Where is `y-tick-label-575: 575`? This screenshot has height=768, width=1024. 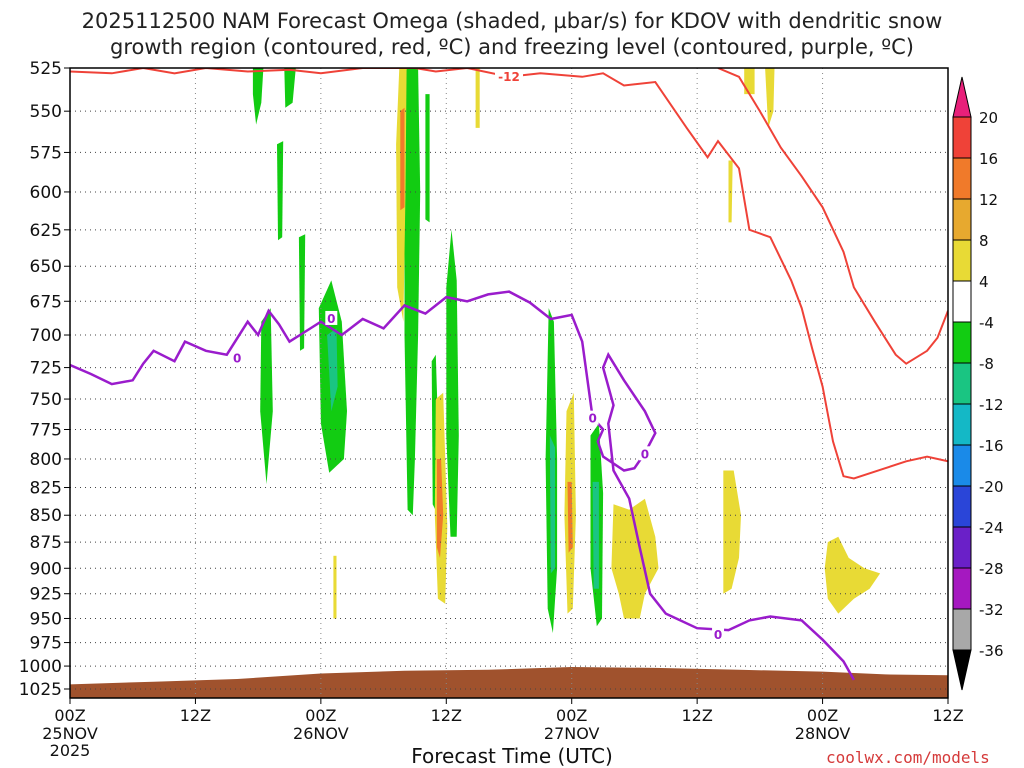
y-tick-label-575: 575 is located at coordinates (46, 153).